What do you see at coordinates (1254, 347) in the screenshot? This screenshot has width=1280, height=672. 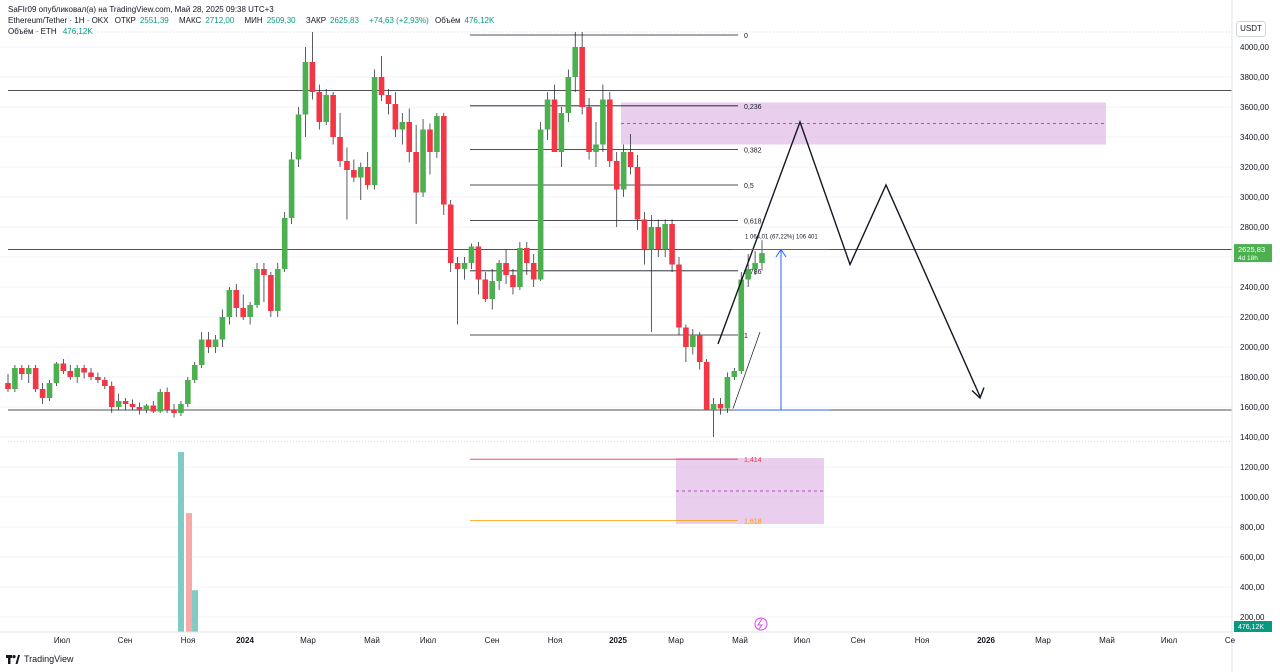 I see `price-tick: 2000,00` at bounding box center [1254, 347].